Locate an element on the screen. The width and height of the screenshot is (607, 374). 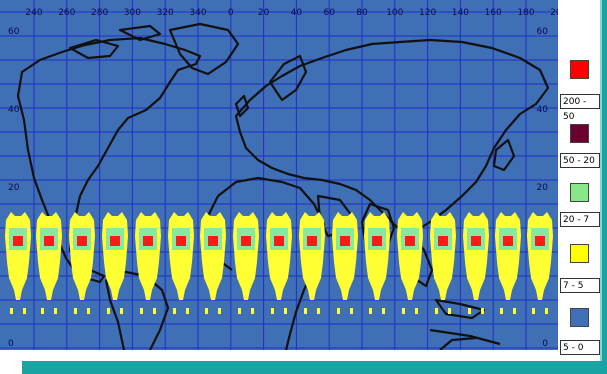
color-legend: 200 - 50 50 - 20 20 - 7 7 - 5 5 - 0 is located at coordinates (579, 179).